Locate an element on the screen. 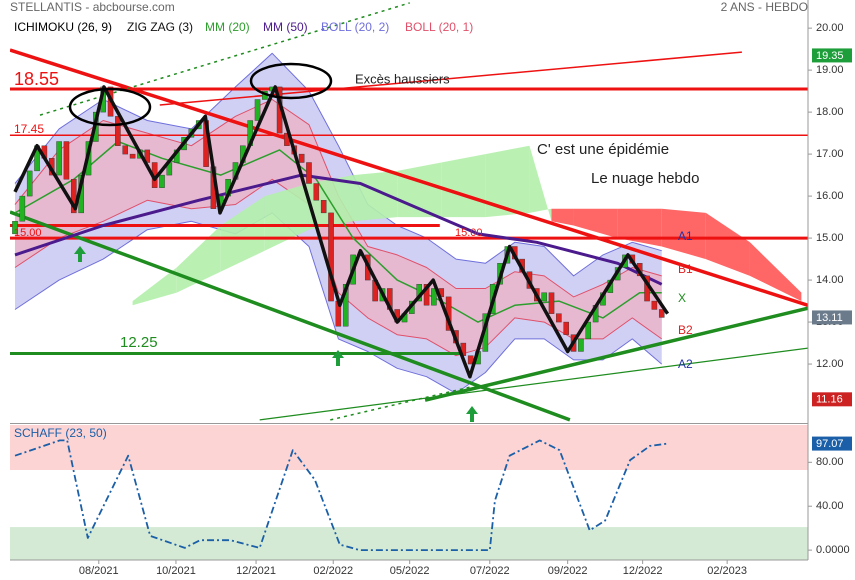 The width and height of the screenshot is (855, 580). level-label: 17.45 is located at coordinates (29, 129).